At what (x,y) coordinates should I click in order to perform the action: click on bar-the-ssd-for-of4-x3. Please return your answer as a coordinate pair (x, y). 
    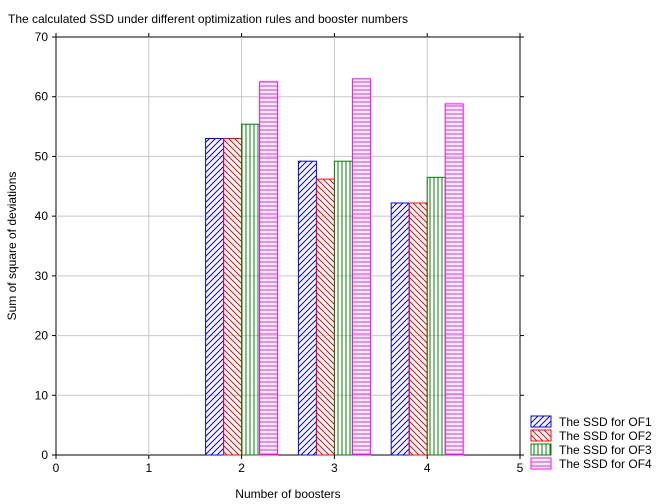
    Looking at the image, I should click on (361, 267).